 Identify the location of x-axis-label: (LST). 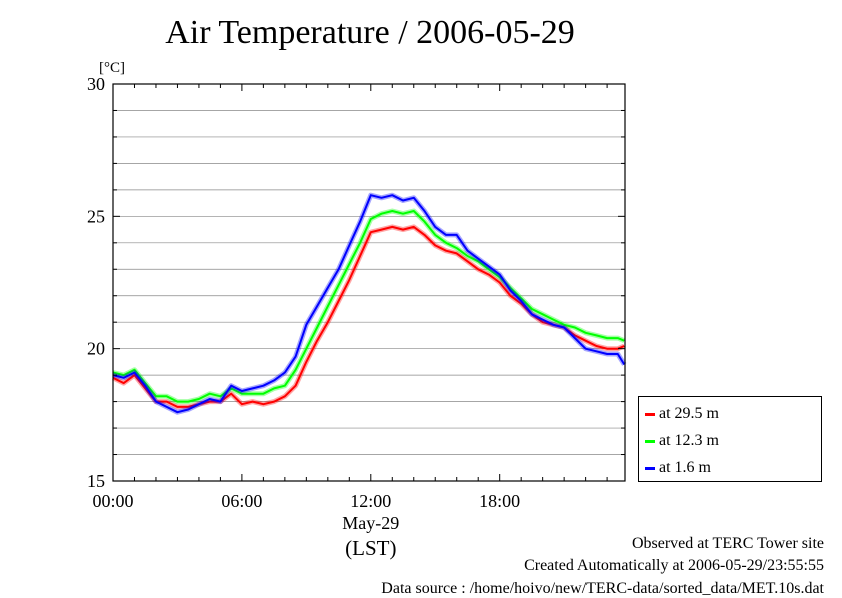
(370, 548).